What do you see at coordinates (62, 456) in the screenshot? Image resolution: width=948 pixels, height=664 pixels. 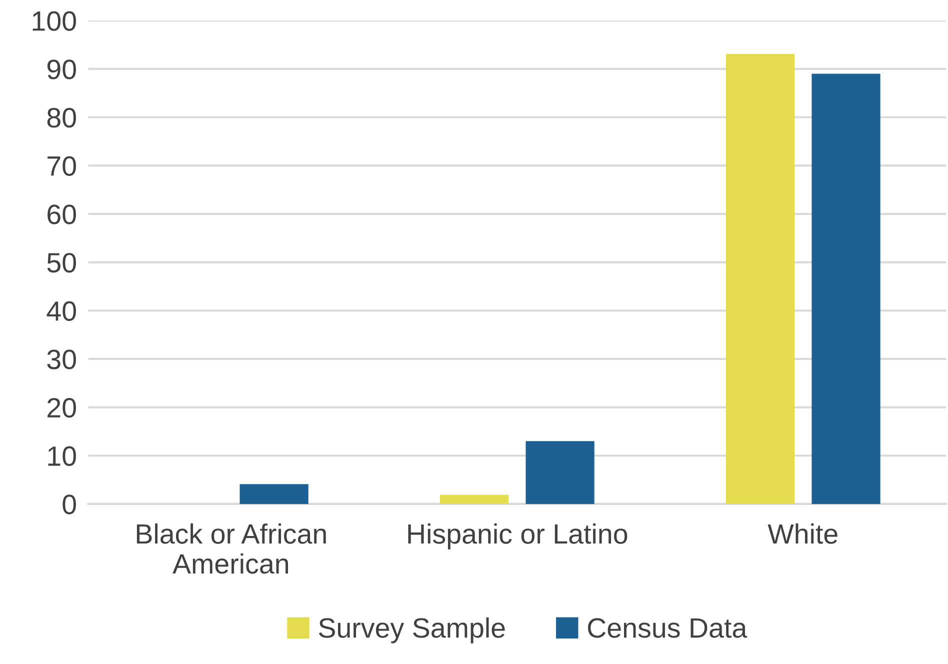 I see `y-tick-label: 10` at bounding box center [62, 456].